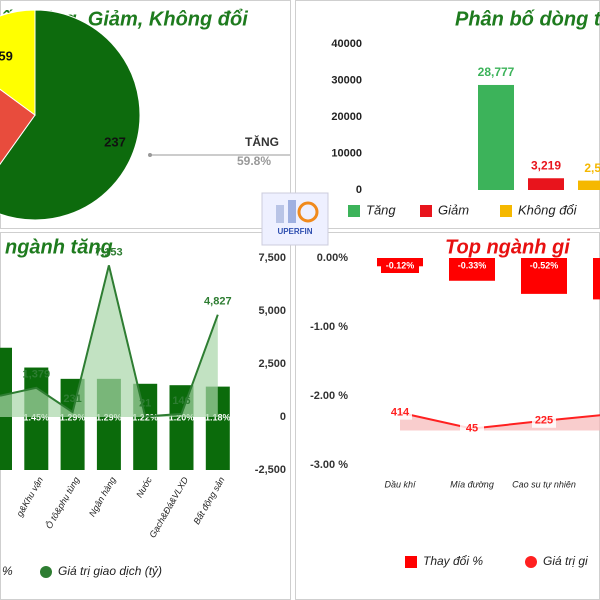  What do you see at coordinates (592, 168) in the screenshot?
I see `bar-label: 2,58` at bounding box center [592, 168].